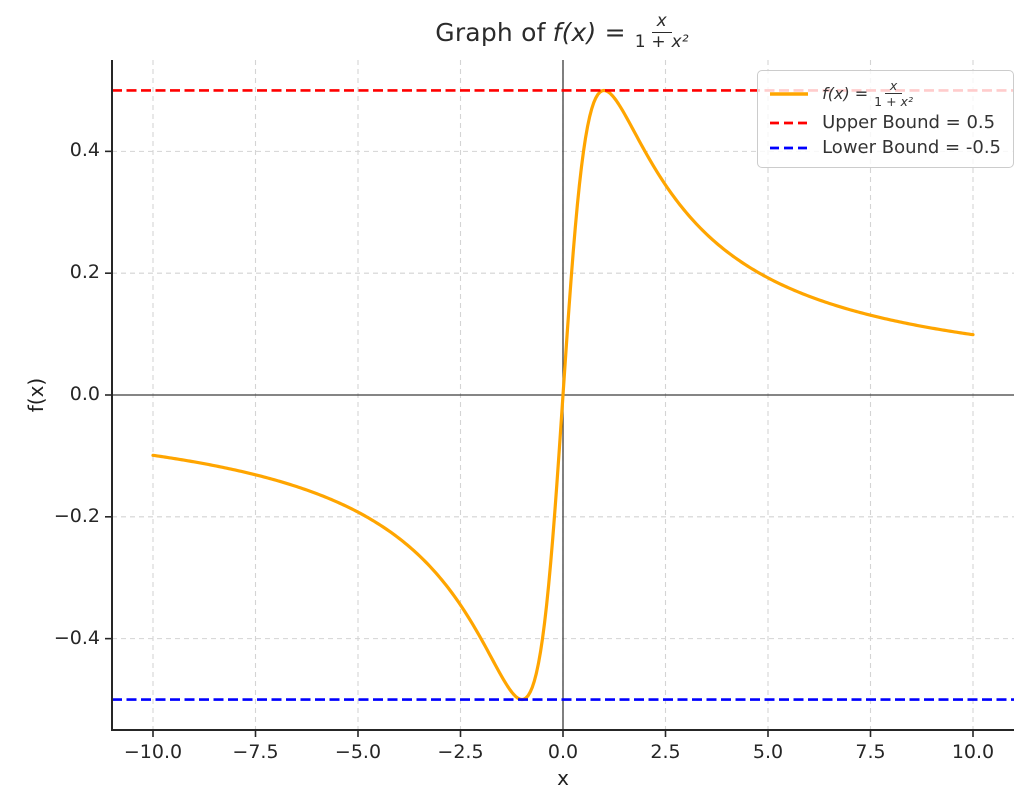  I want to click on legend-label-function: f(x) = x 1 + x², so click(867, 94).